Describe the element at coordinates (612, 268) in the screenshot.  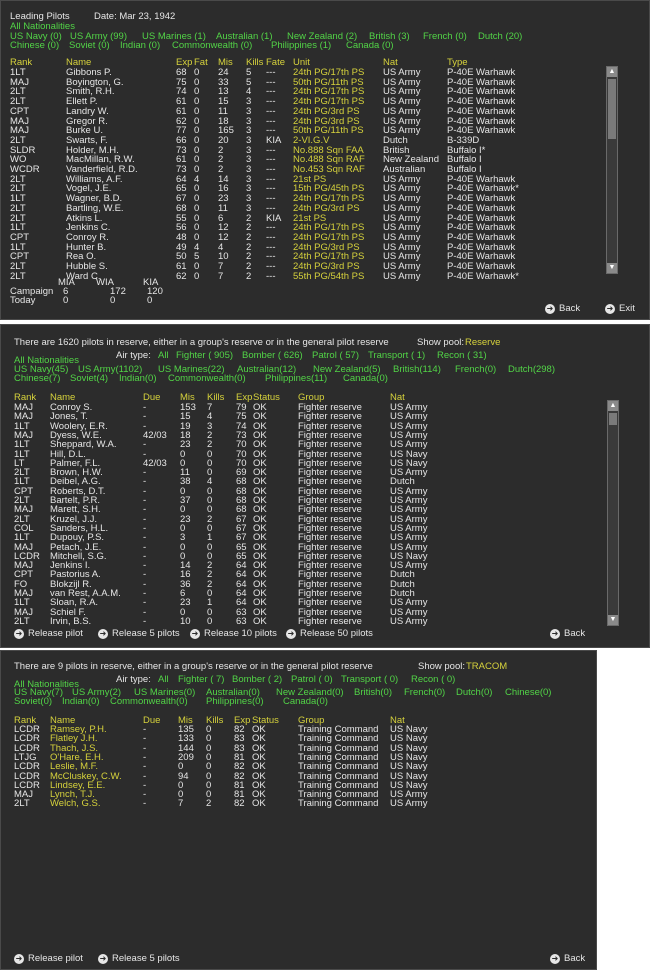
I see `scroll-down-icon: ▼` at that location.